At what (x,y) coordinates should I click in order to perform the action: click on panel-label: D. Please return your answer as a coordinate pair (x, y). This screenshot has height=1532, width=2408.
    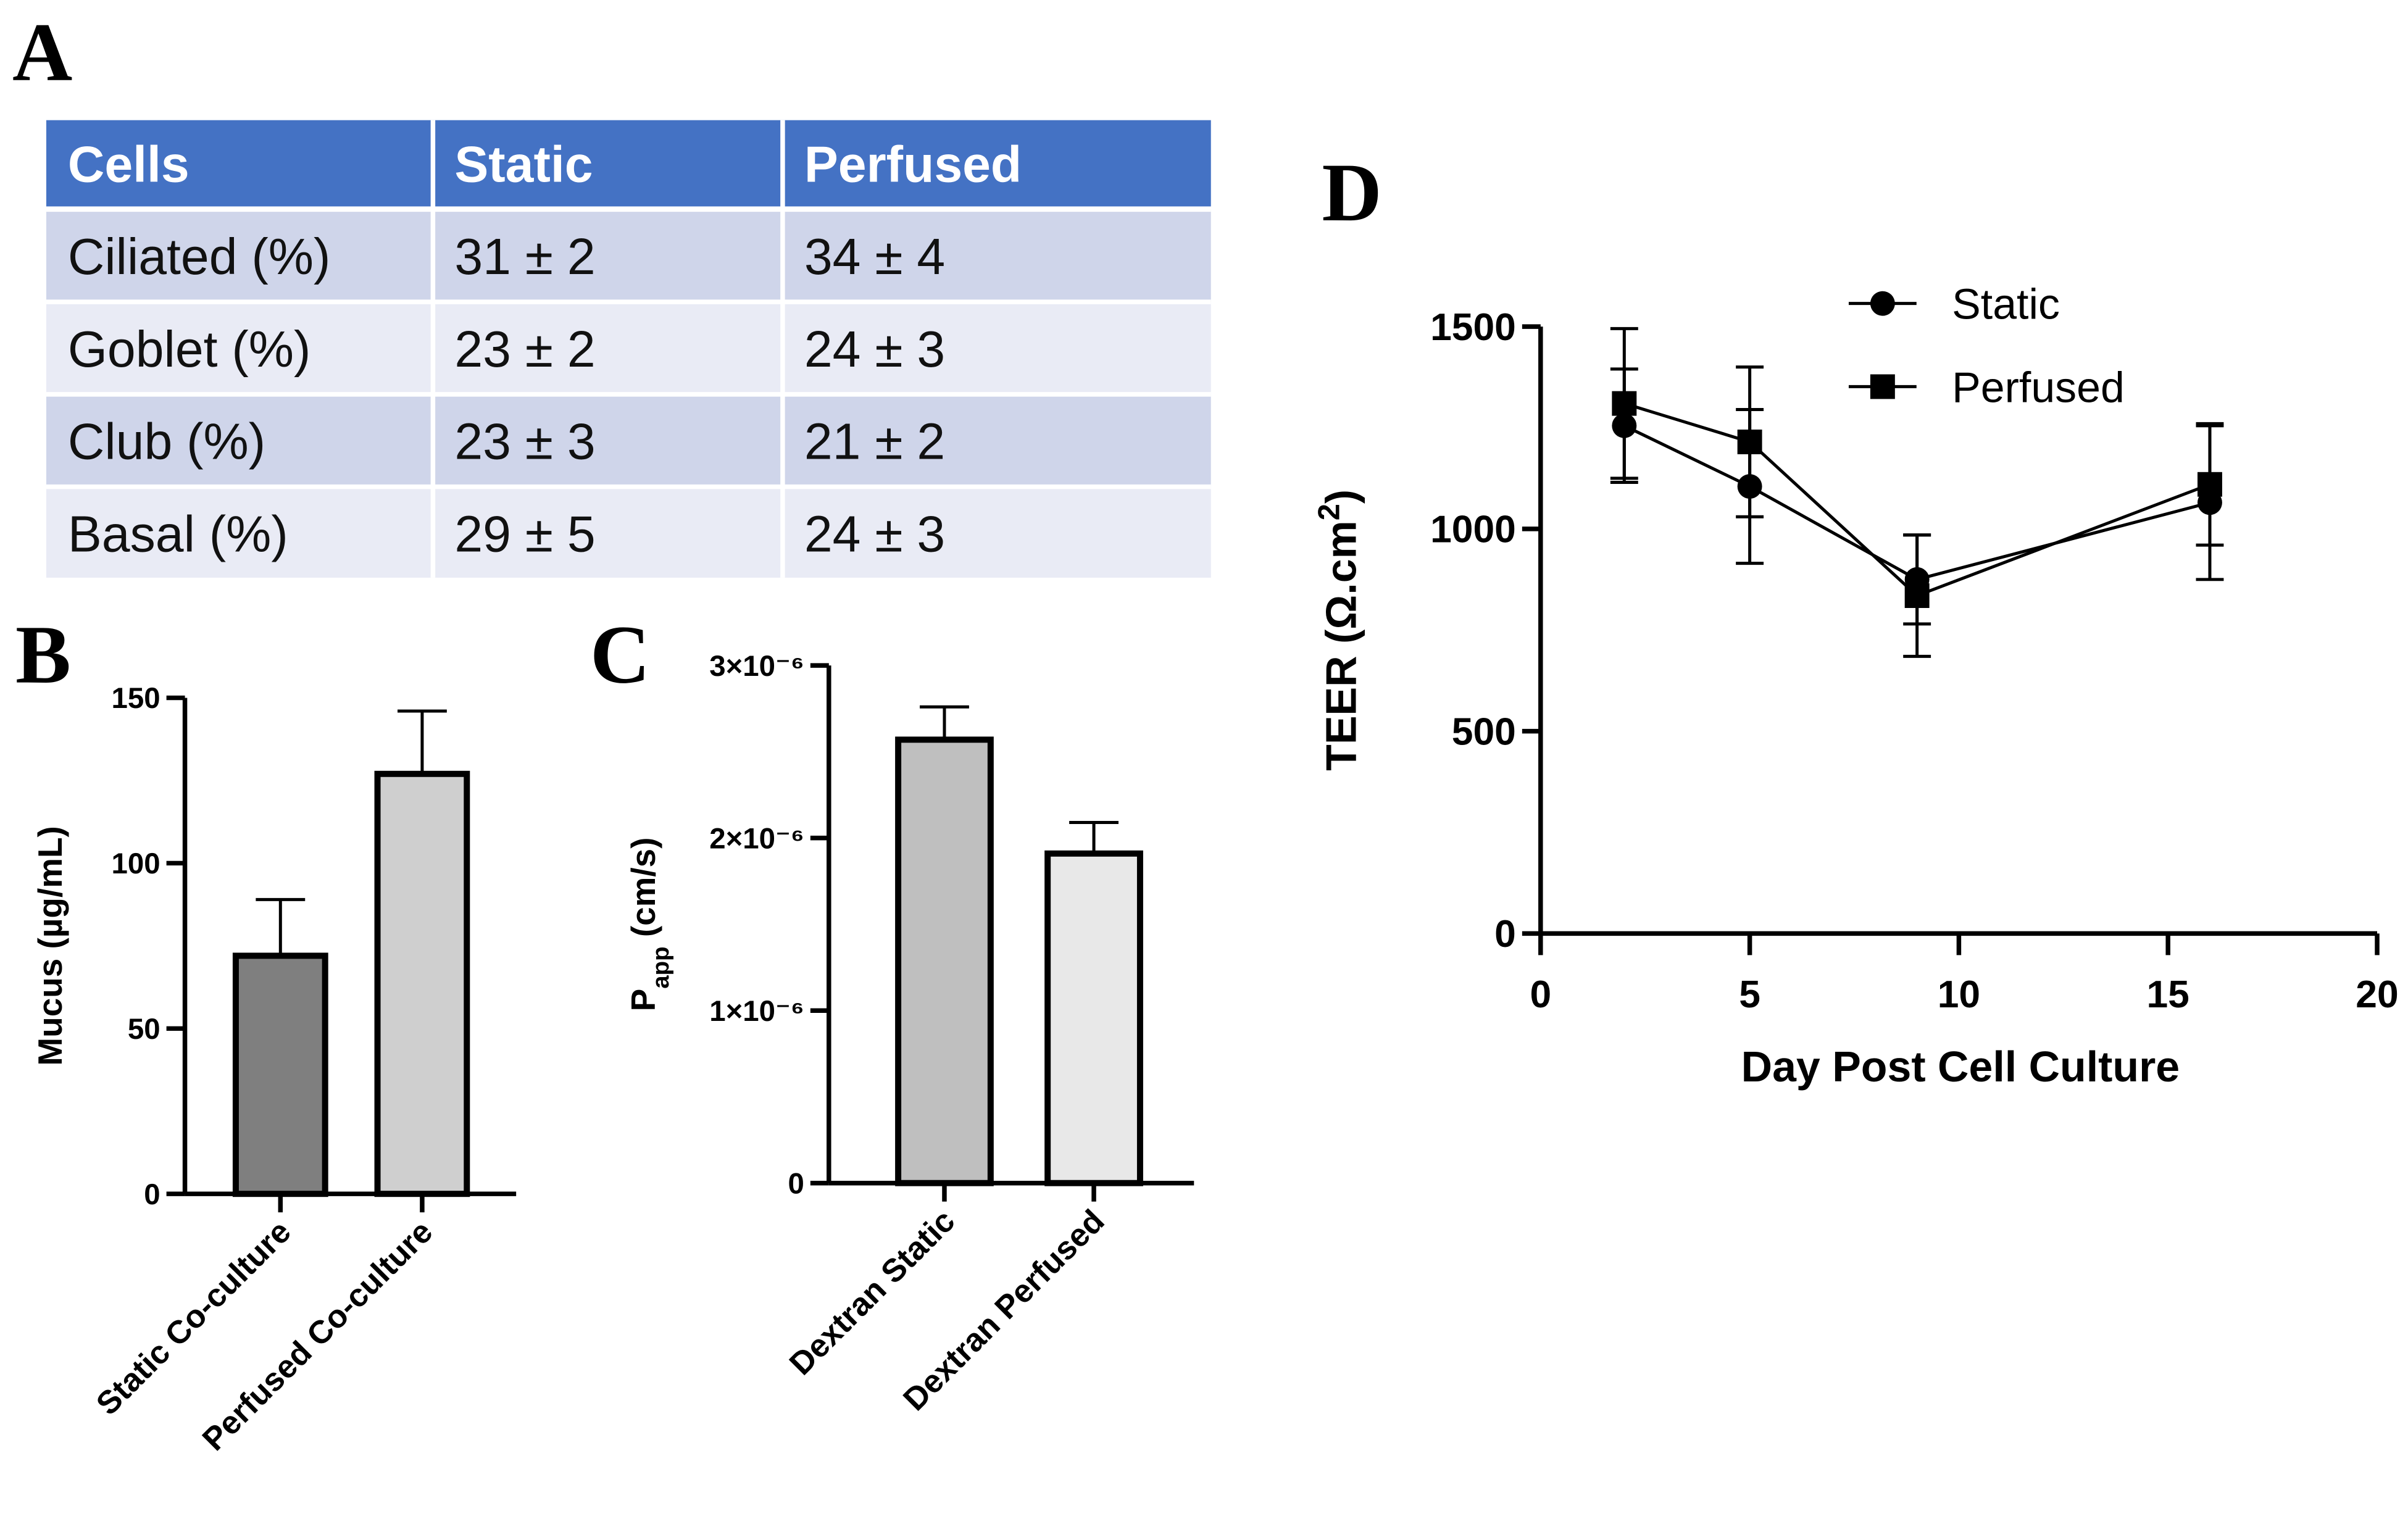
    Looking at the image, I should click on (1352, 193).